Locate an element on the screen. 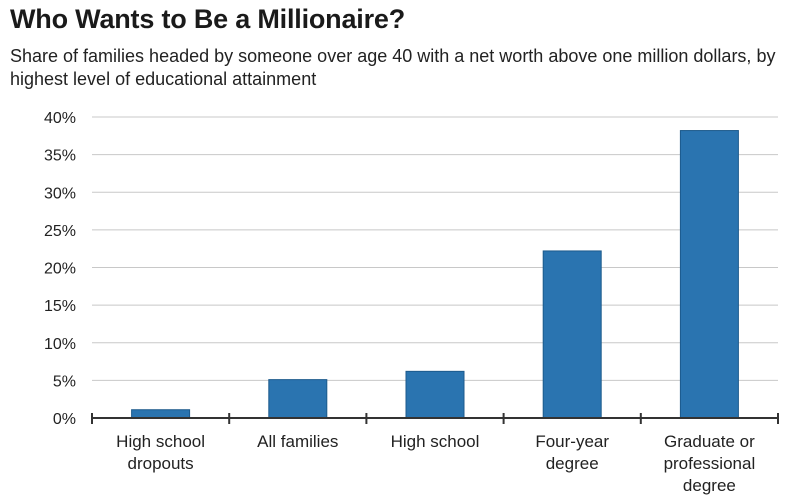  y-tick-label: 5% is located at coordinates (64, 381).